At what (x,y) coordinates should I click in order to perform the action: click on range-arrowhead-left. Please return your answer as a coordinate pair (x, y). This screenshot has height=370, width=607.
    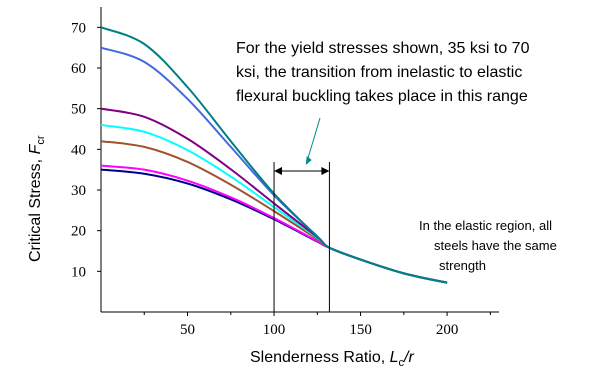
    Looking at the image, I should click on (278, 171).